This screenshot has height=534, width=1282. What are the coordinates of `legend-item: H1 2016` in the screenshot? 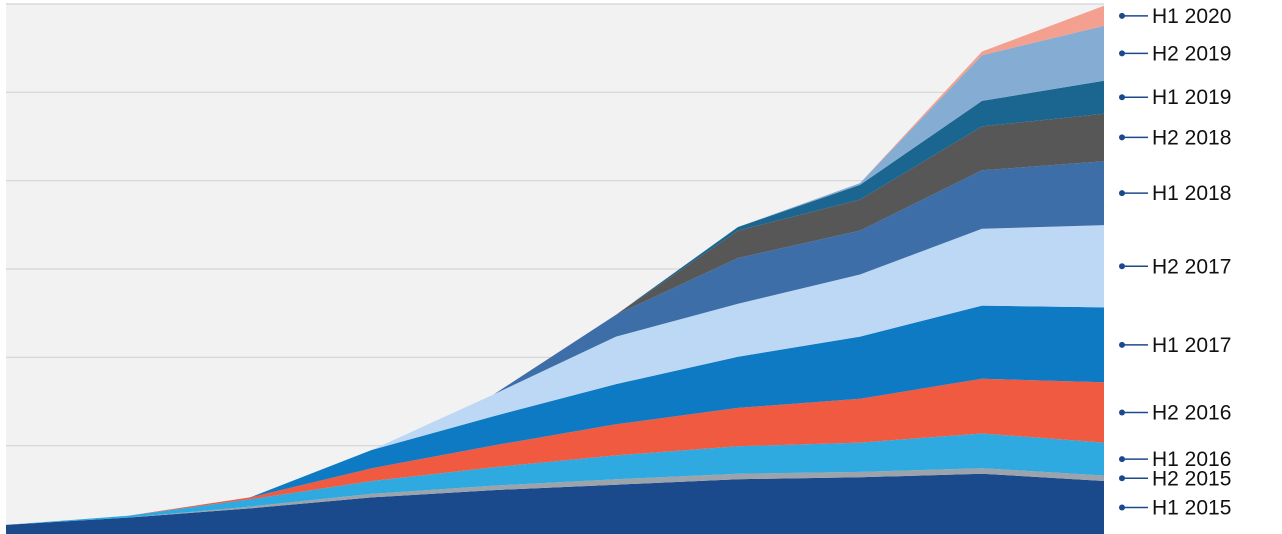 It's located at (1175, 459).